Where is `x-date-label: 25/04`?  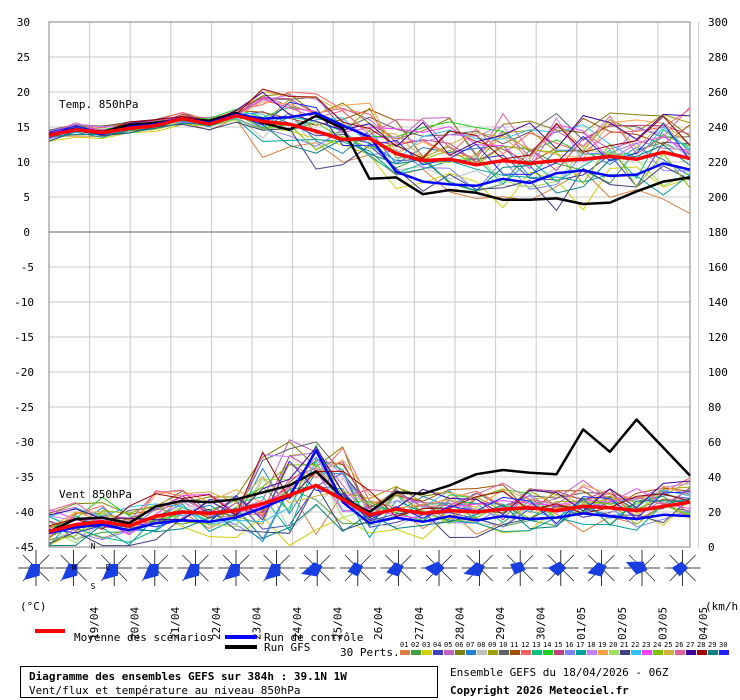
x-date-label: 25/04 is located at coordinates (338, 623).